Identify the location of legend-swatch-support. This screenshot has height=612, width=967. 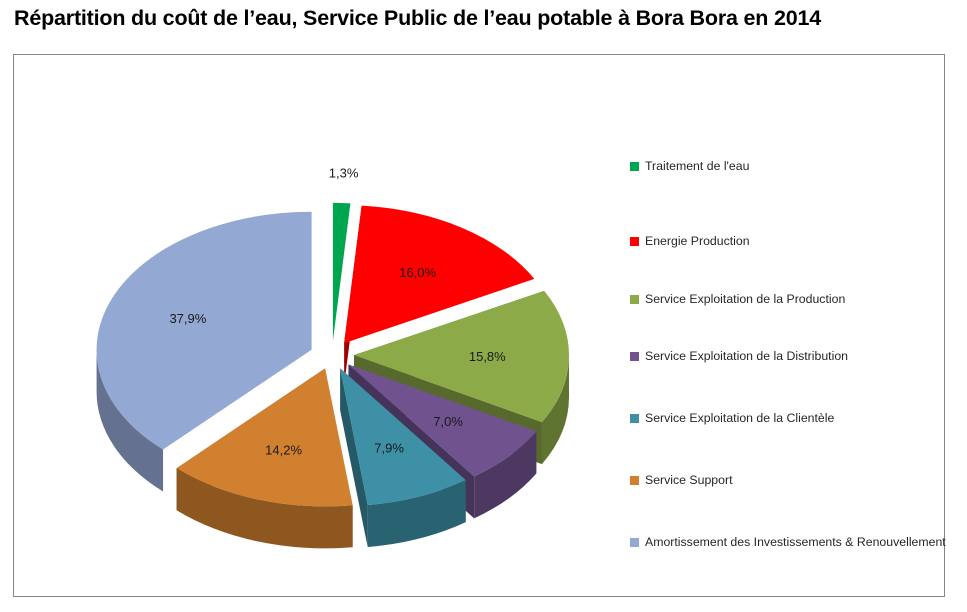
(634, 480).